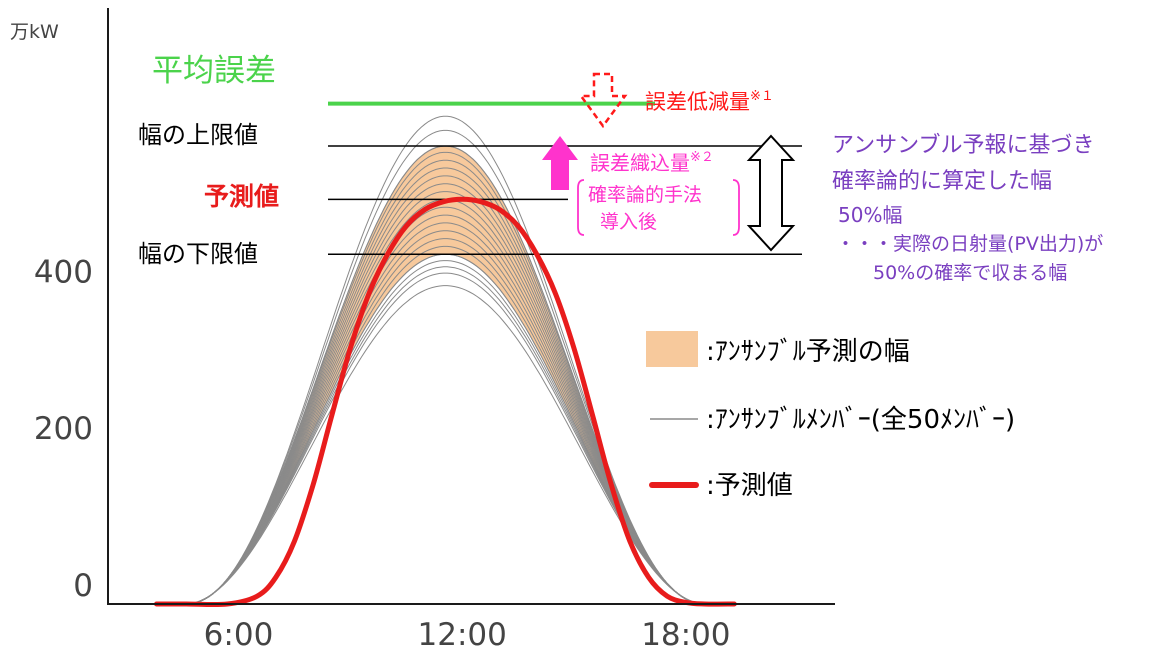 The height and width of the screenshot is (654, 1156). Describe the element at coordinates (685, 635) in the screenshot. I see `x-tick-label: 18:00` at that location.